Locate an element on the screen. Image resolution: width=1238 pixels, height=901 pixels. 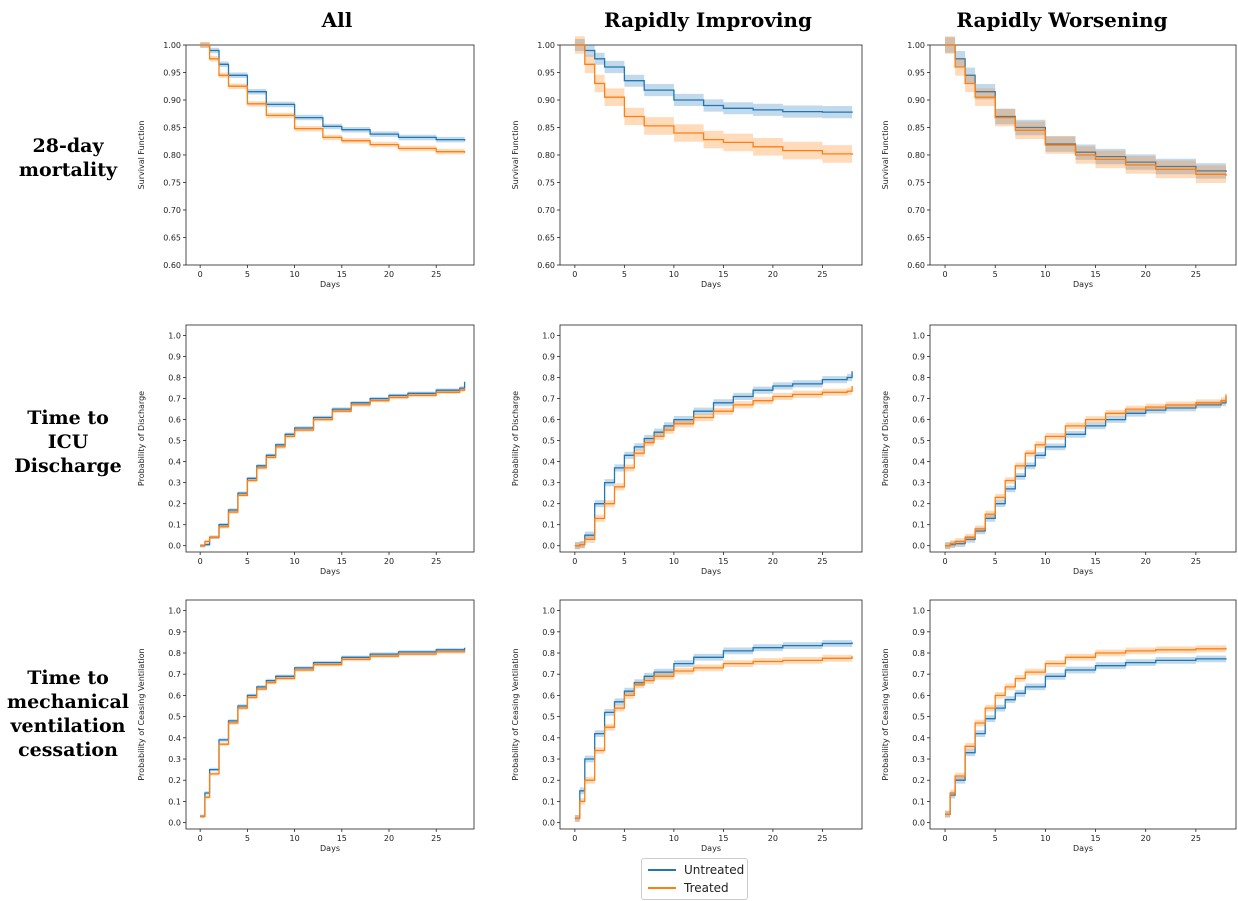
y-axis-label: Probability of Discharge is located at coordinates (885, 438).